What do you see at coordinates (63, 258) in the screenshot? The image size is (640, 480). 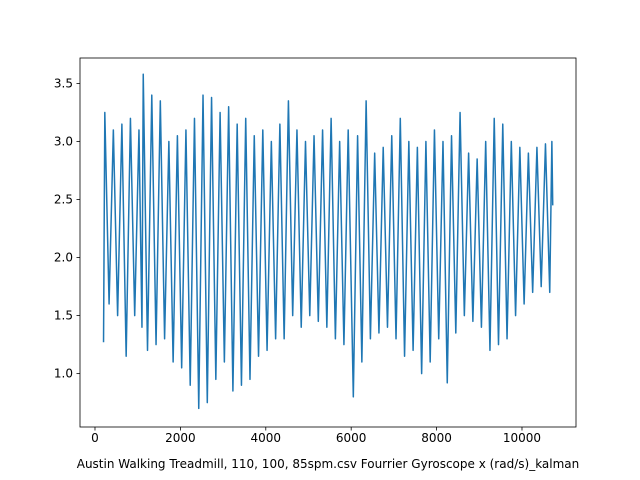 I see `y-tick-label: 2.0` at bounding box center [63, 258].